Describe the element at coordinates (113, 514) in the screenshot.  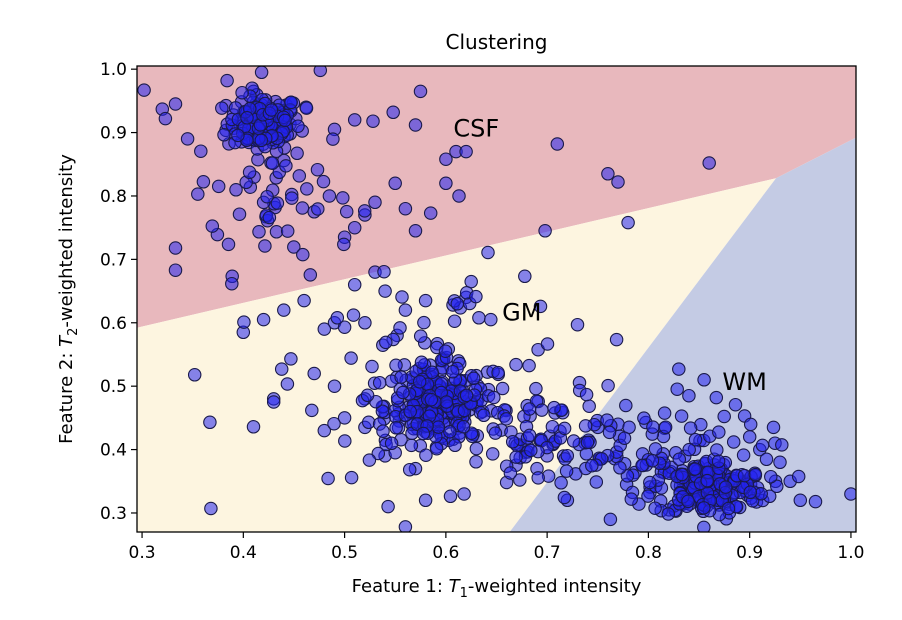
I see `y-tick-label: 0.3` at that location.